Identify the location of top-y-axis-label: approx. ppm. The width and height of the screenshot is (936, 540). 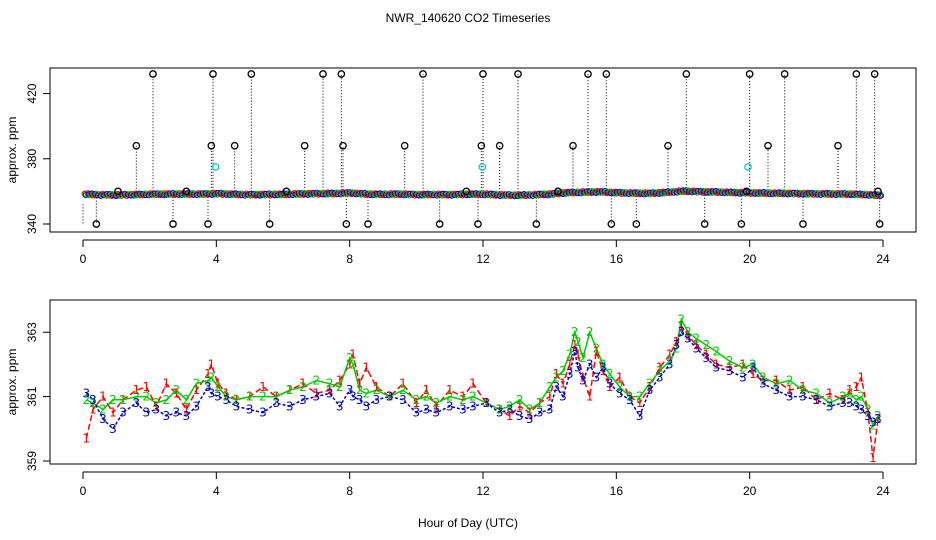
(12, 150).